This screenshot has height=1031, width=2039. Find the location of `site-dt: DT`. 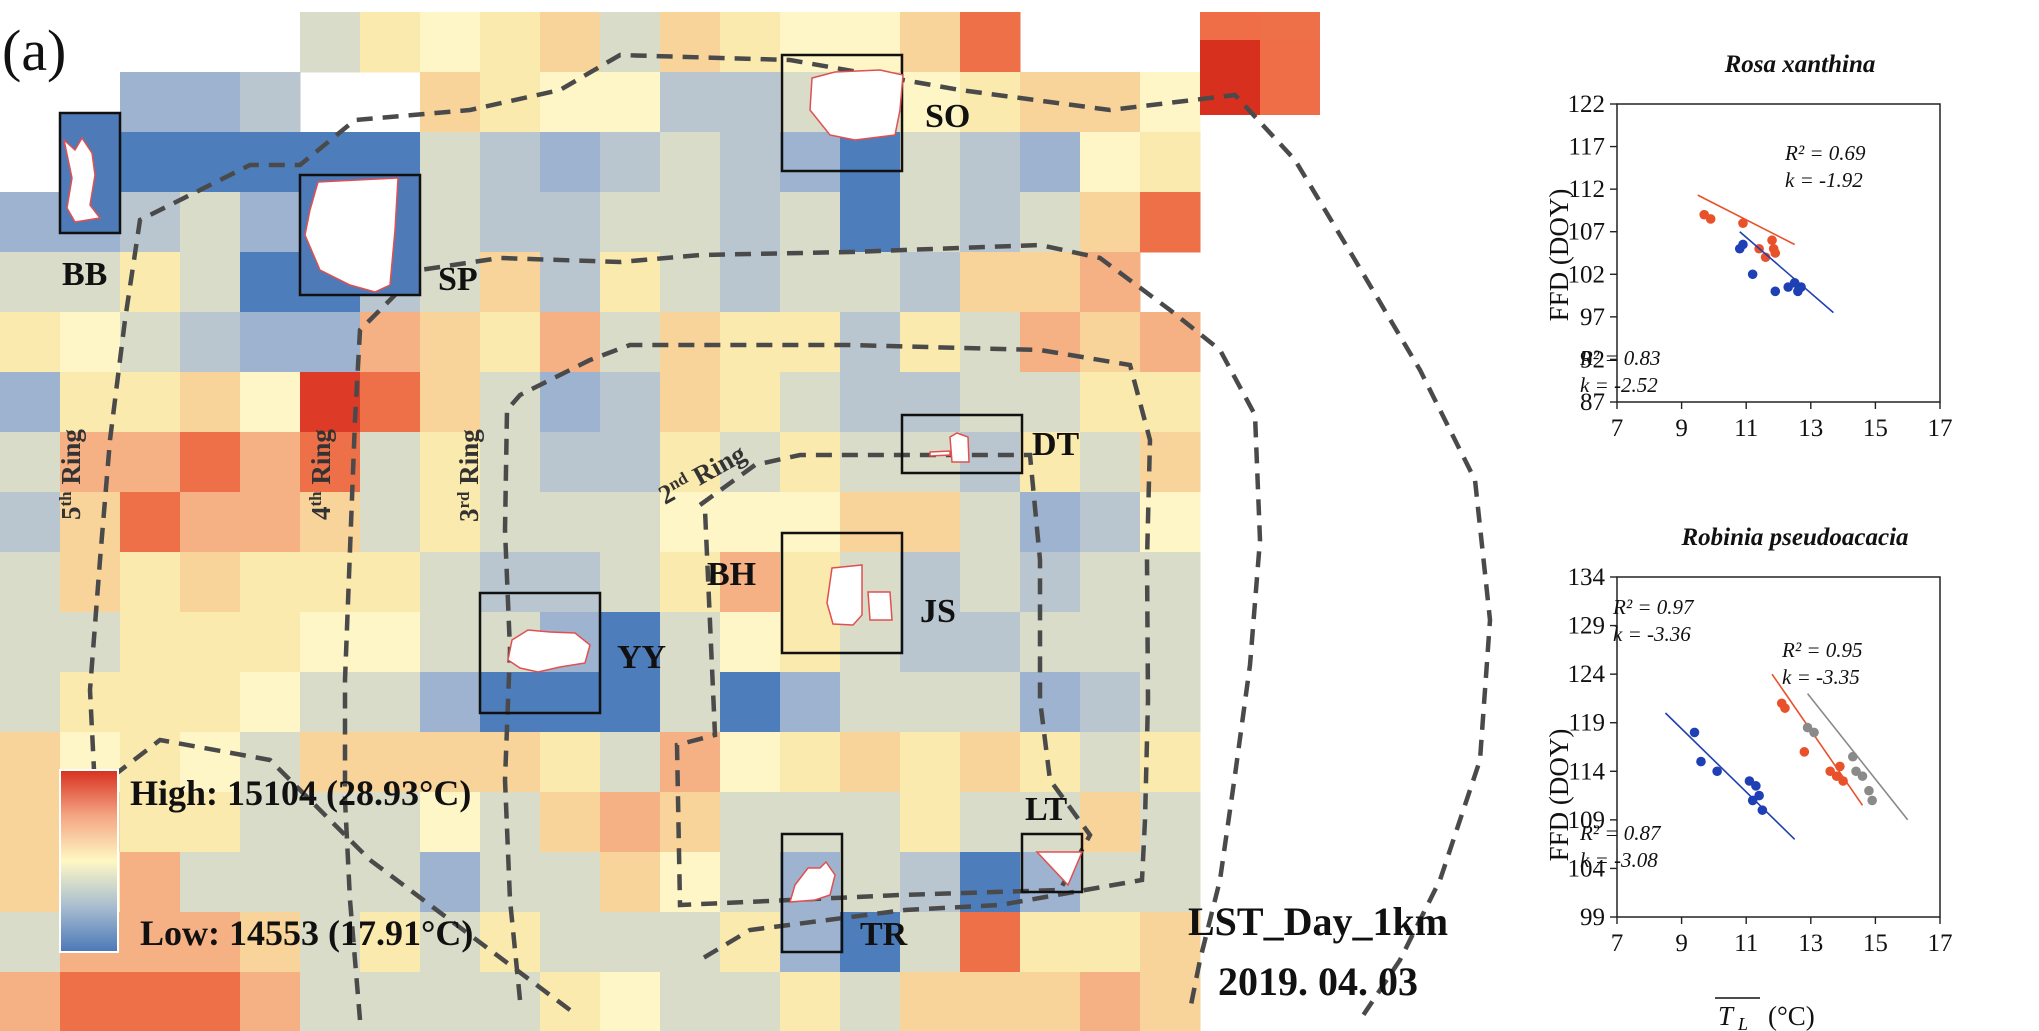

site-dt: DT is located at coordinates (990, 444).